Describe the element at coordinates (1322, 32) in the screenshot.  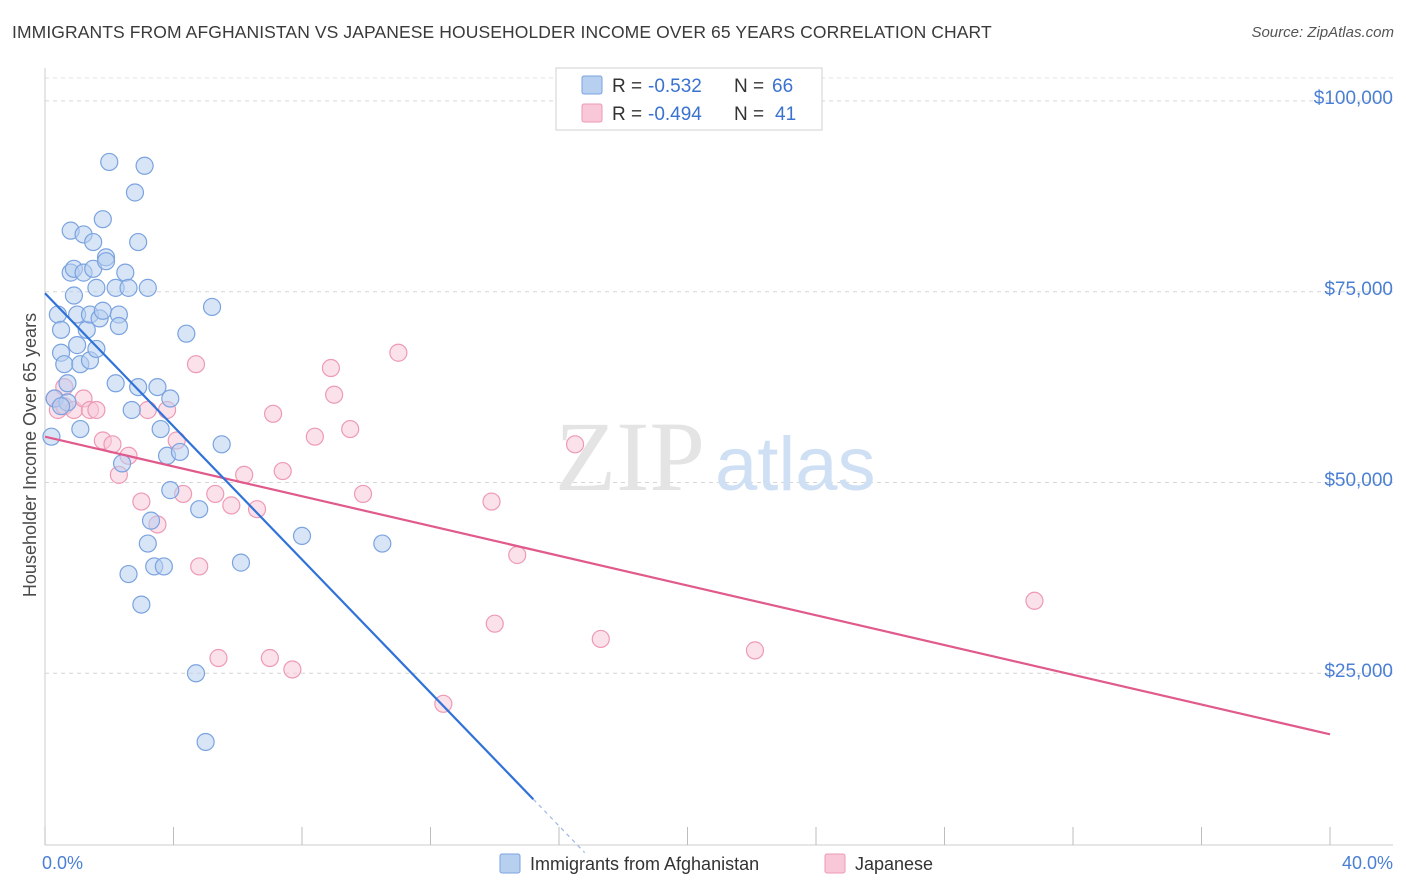
I see `chart-source: Source: ZipAtlas.com` at that location.